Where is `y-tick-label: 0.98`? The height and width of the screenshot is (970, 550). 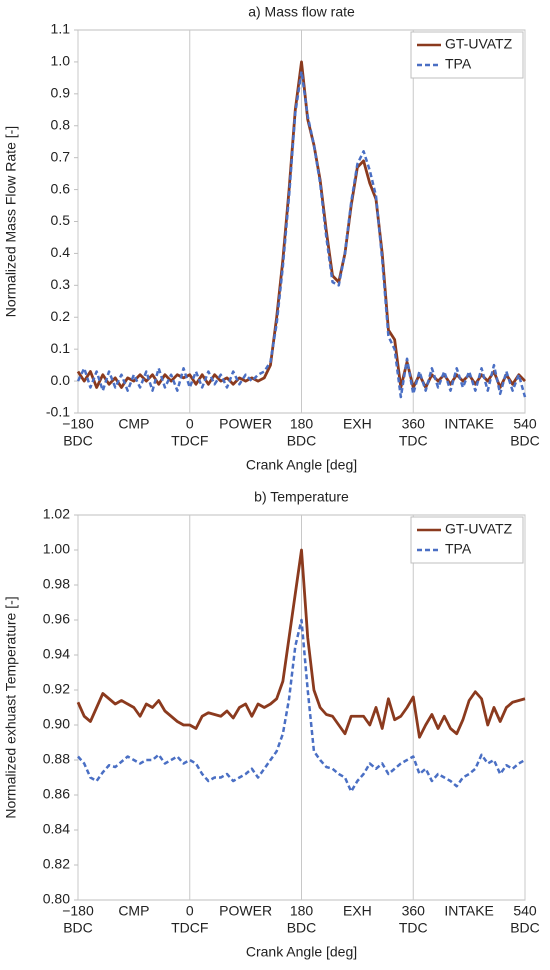 y-tick-label: 0.98 is located at coordinates (56, 584).